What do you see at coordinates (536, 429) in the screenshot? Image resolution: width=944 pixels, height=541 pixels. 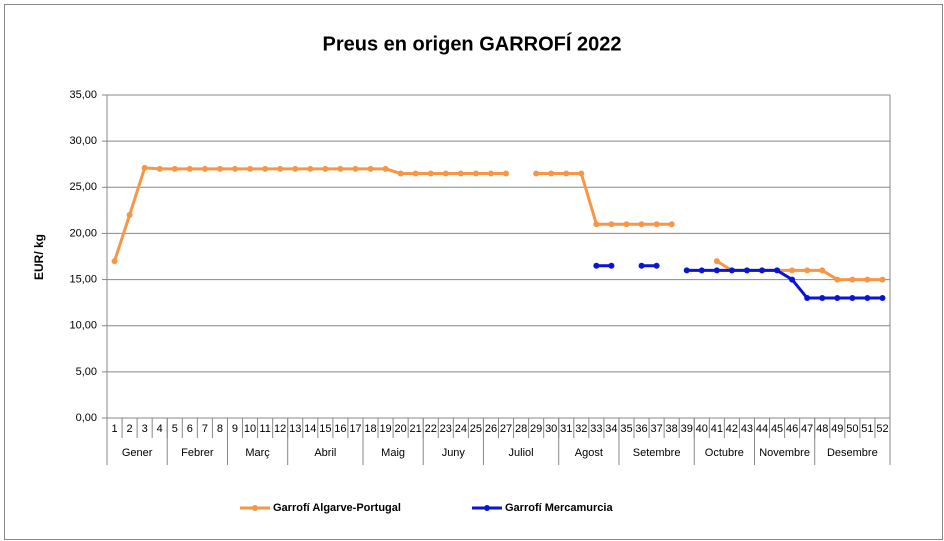 I see `x-tick-label: 29` at bounding box center [536, 429].